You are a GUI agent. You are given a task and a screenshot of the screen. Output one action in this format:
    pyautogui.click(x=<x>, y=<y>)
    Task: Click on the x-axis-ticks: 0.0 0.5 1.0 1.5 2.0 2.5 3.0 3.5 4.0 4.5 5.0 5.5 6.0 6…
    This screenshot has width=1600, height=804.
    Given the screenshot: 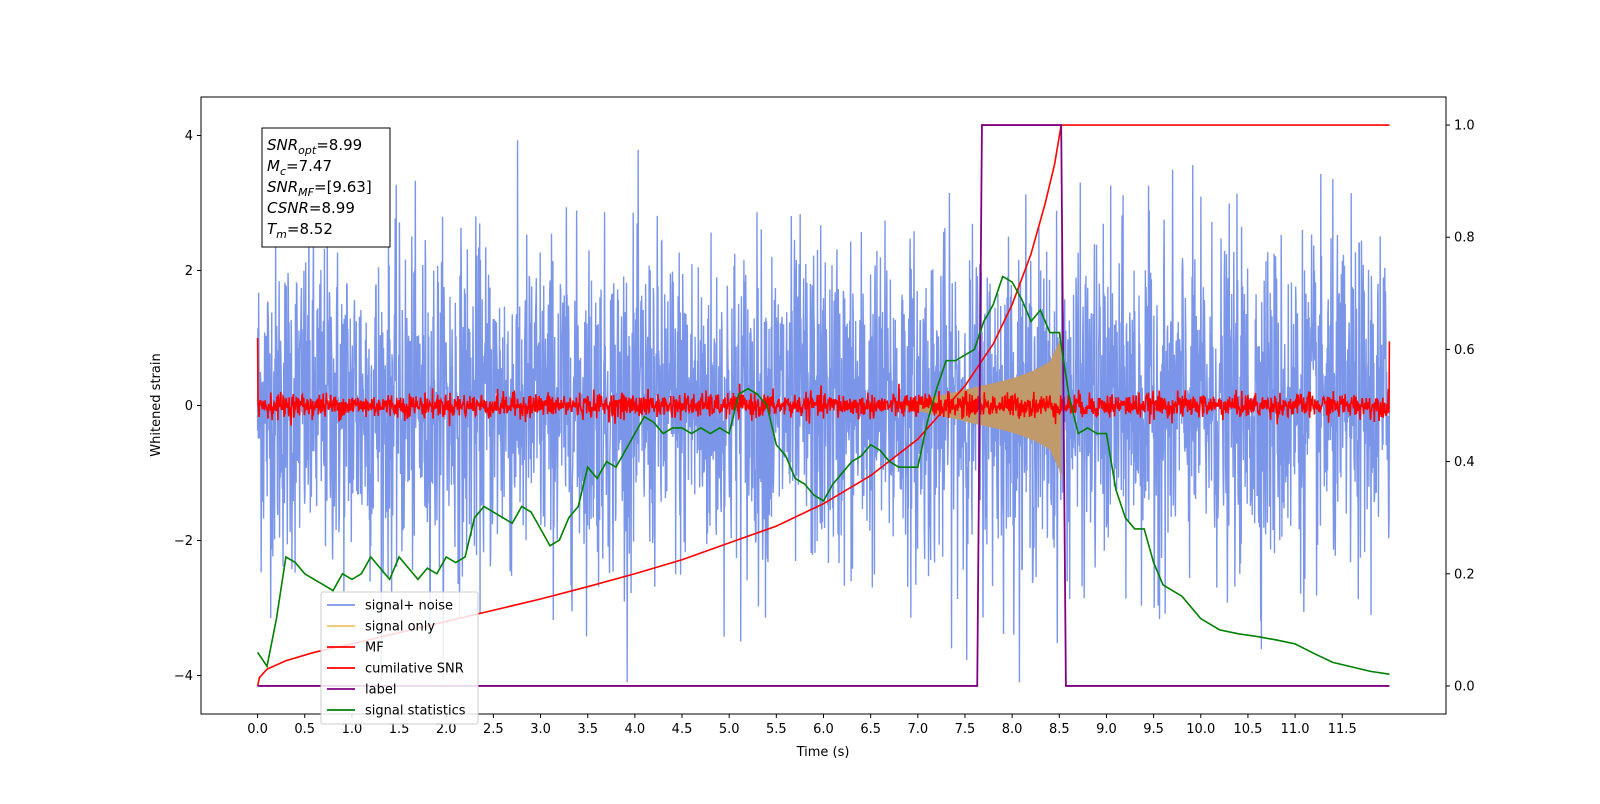 What is the action you would take?
    pyautogui.click(x=802, y=725)
    